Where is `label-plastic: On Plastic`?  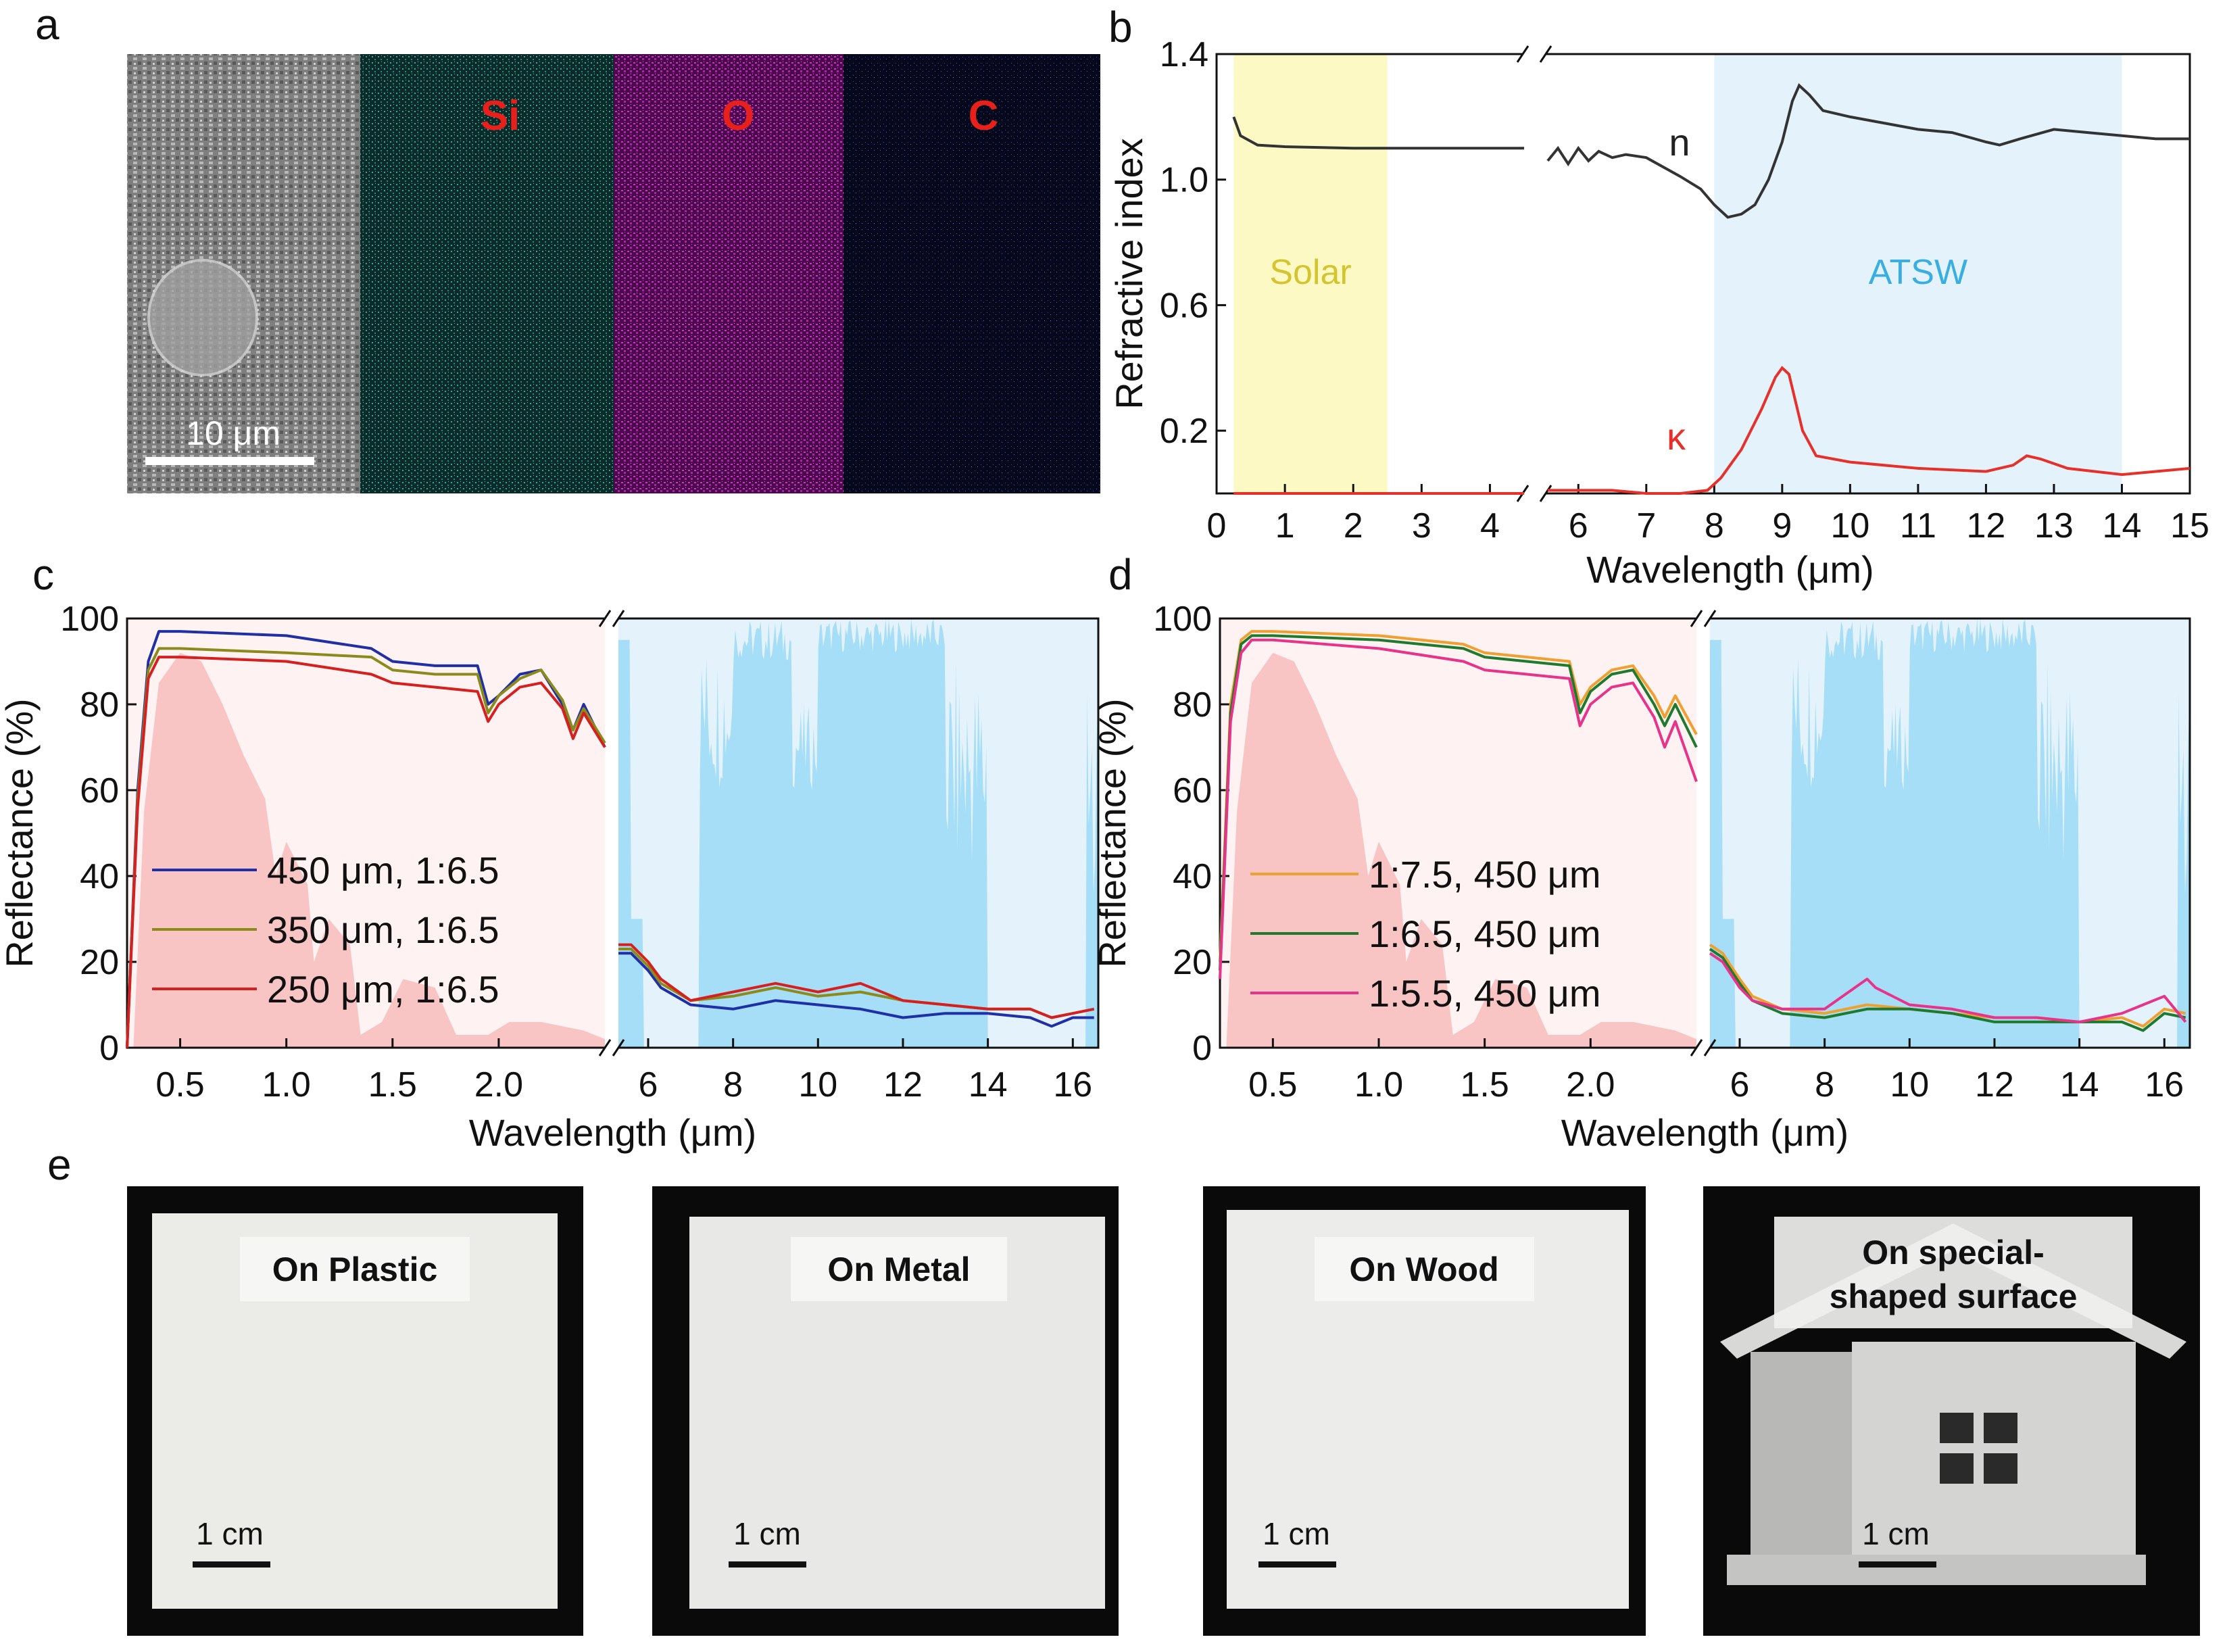
label-plastic: On Plastic is located at coordinates (355, 1269).